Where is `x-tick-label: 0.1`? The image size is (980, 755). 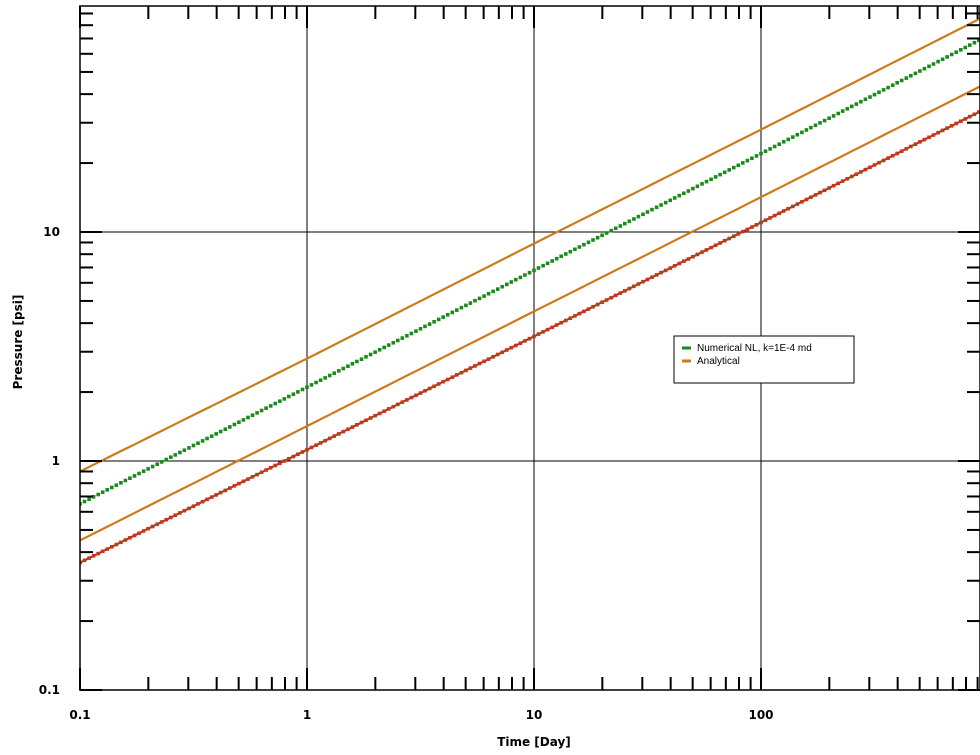 x-tick-label: 0.1 is located at coordinates (79, 715).